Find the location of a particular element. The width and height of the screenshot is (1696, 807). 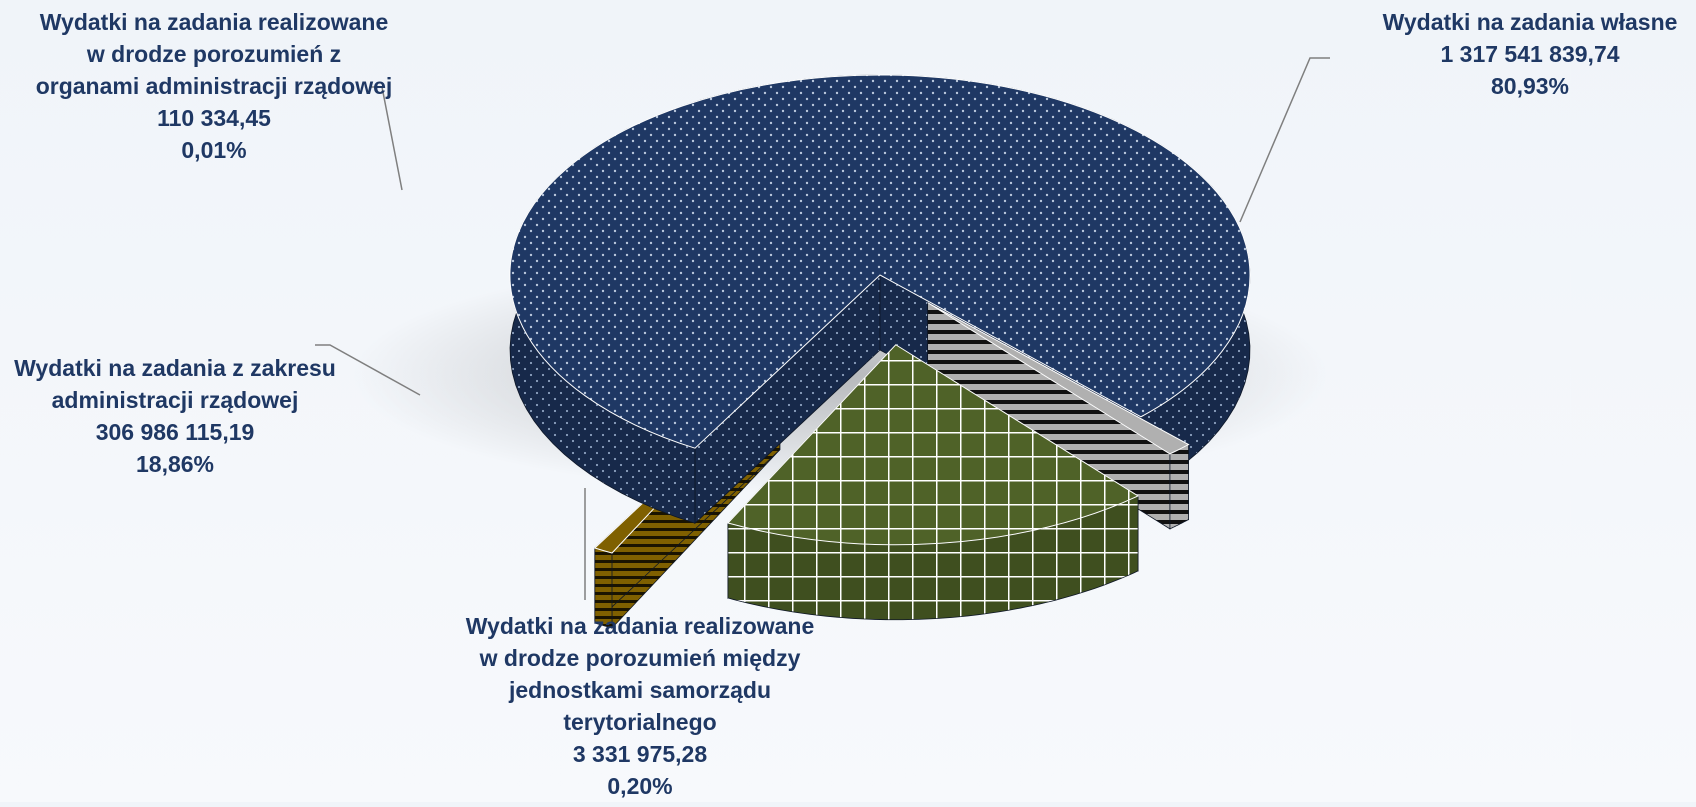

label-own-percent: 80,93% is located at coordinates (1530, 86).